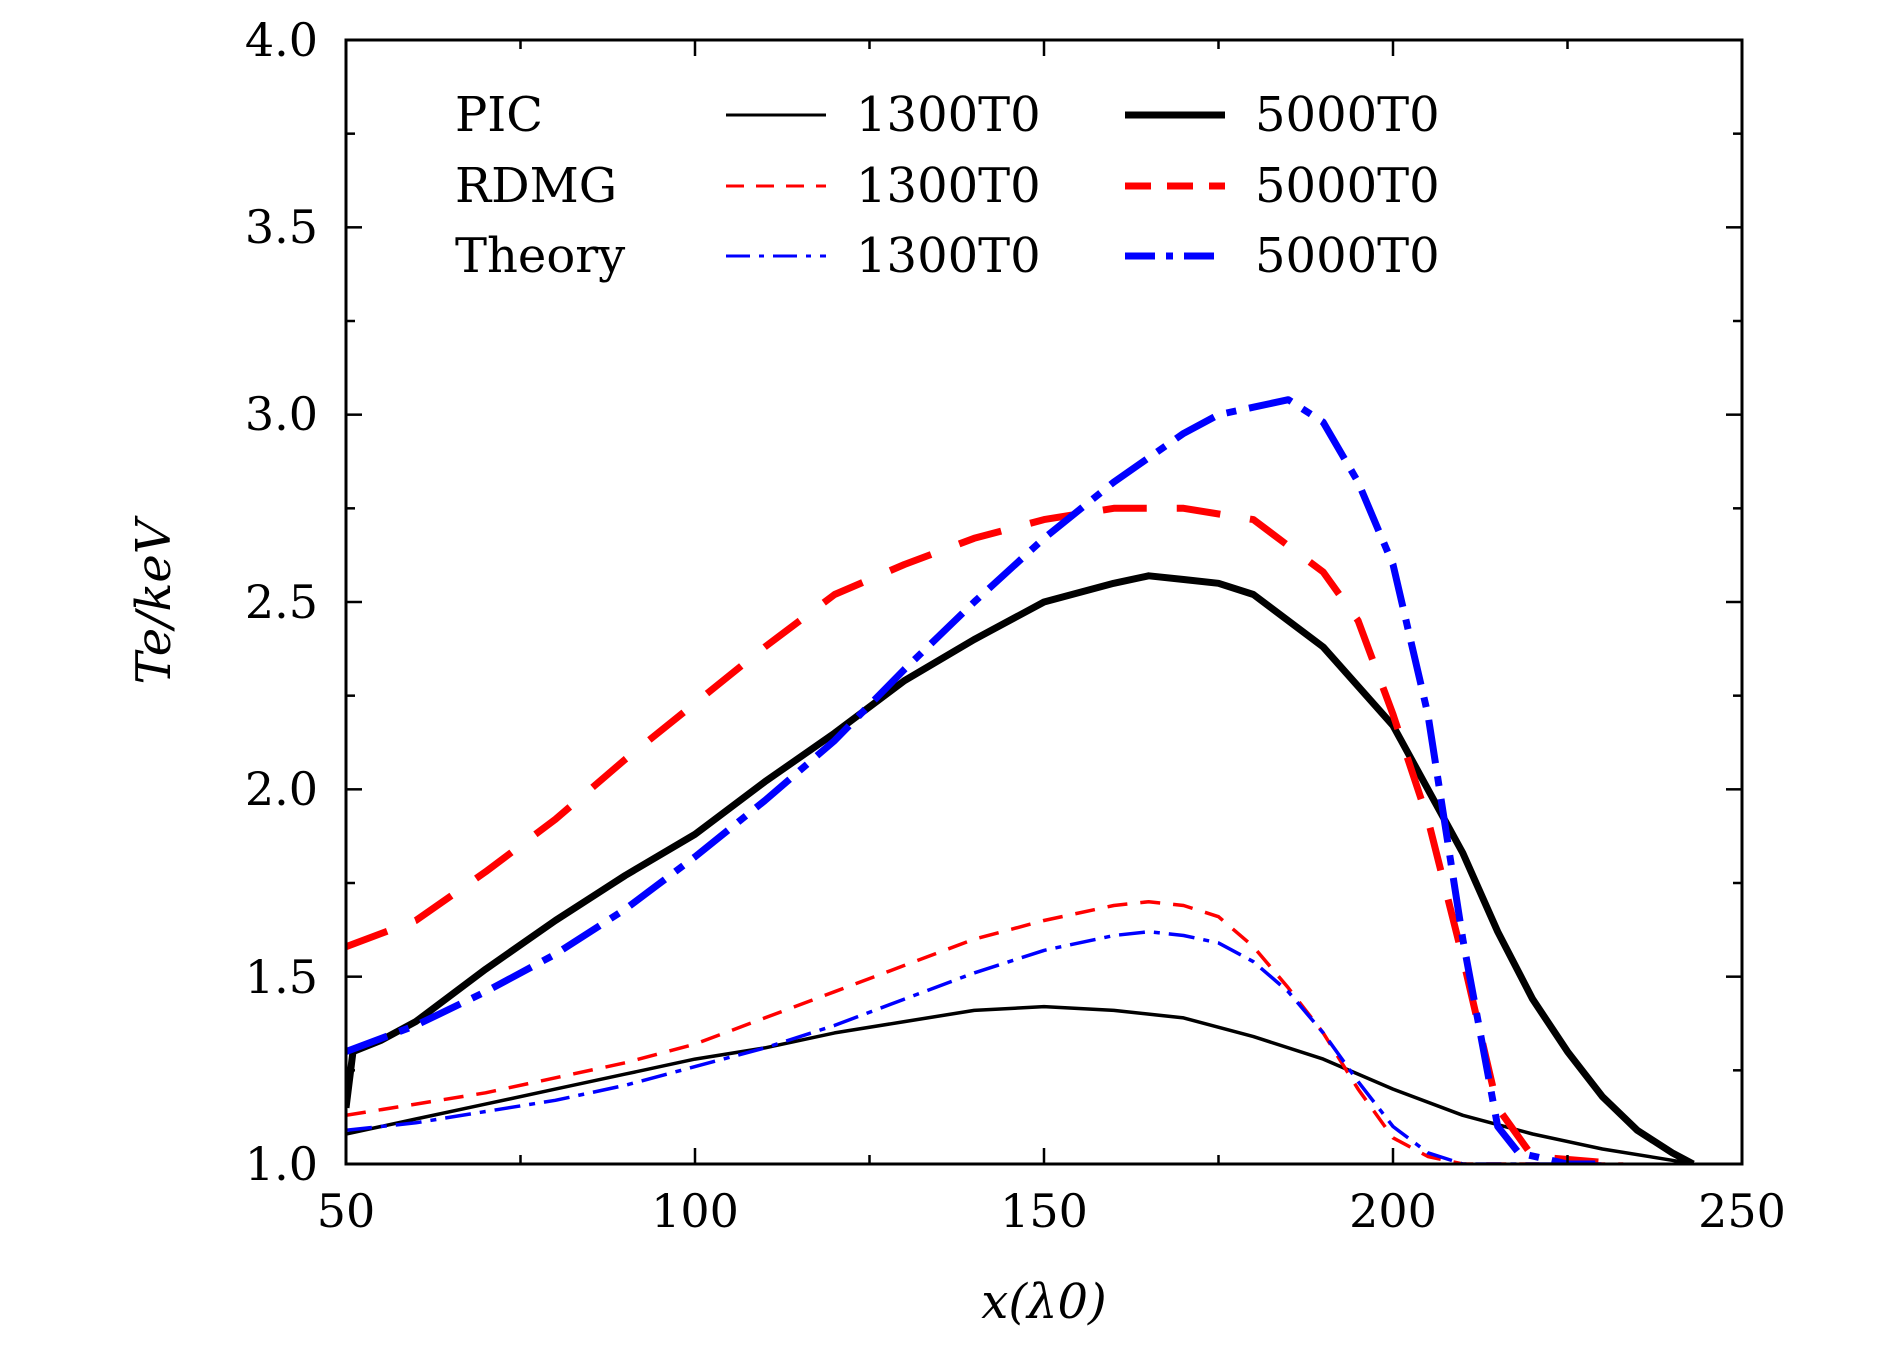 The width and height of the screenshot is (1890, 1347). Describe the element at coordinates (346, 1211) in the screenshot. I see `x-tick-label: 50` at that location.